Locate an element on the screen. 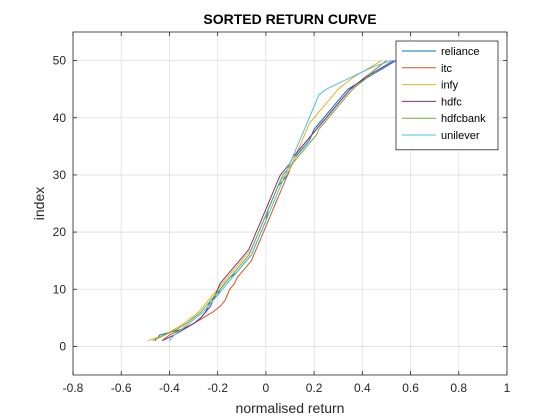 The height and width of the screenshot is (420, 560). legend-label-hdfc: hdfc is located at coordinates (451, 102).